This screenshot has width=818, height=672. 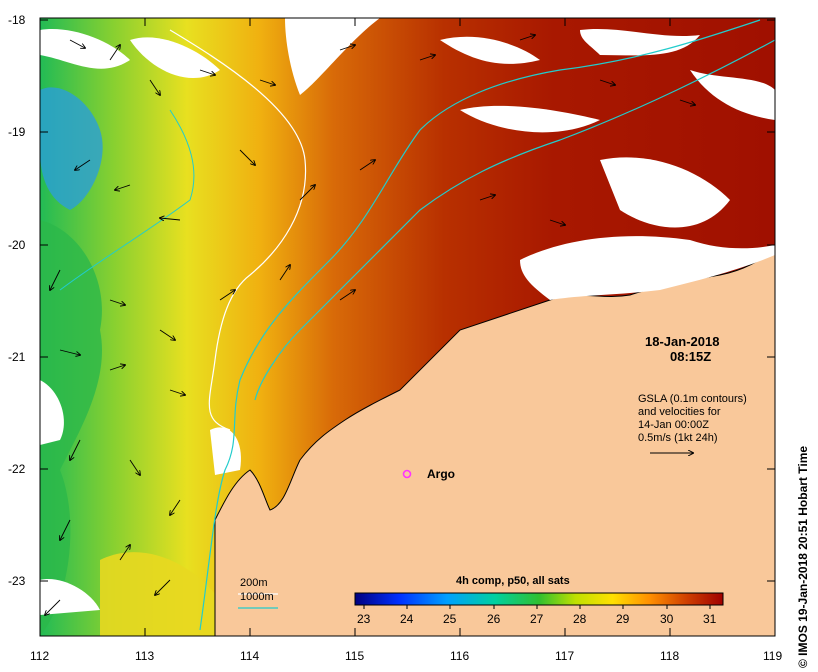 What do you see at coordinates (71, 428) in the screenshot?
I see `green-band` at bounding box center [71, 428].